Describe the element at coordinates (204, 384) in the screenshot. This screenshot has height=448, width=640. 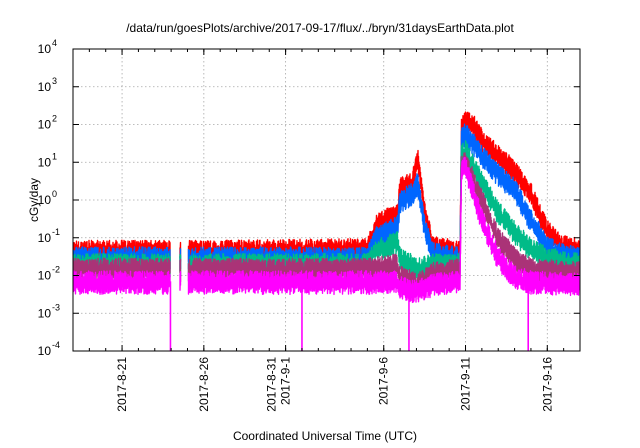
I see `x-tick-label: 2017-8-26` at that location.